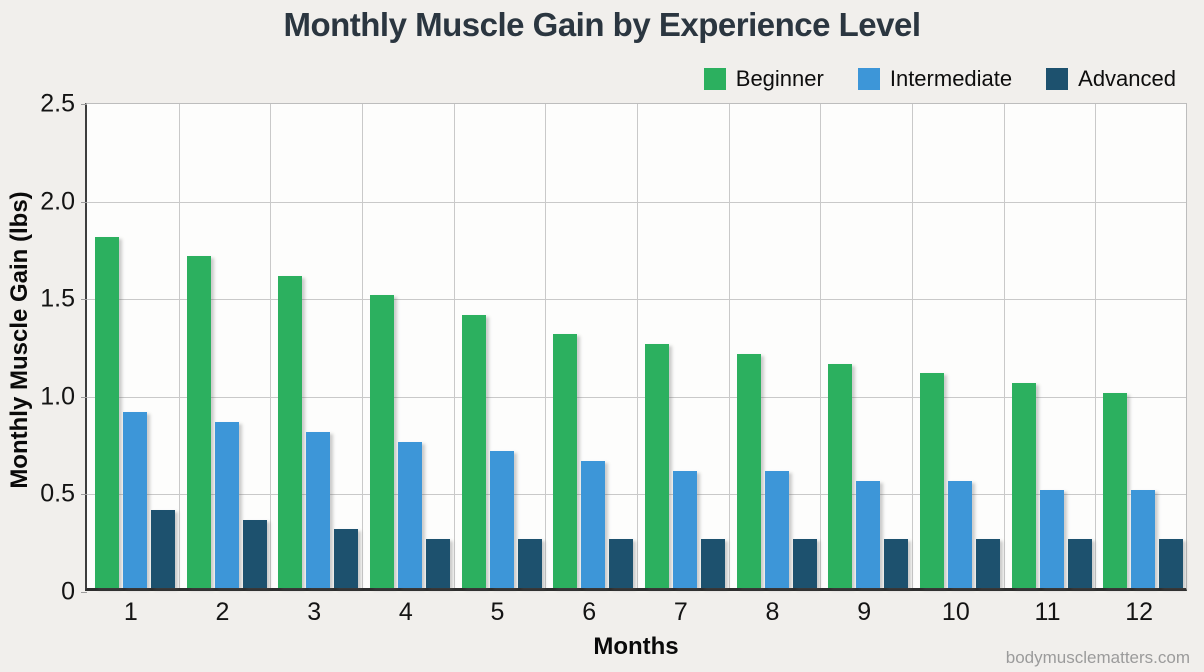 This screenshot has width=1204, height=672. I want to click on x-tick-label: 4, so click(405, 612).